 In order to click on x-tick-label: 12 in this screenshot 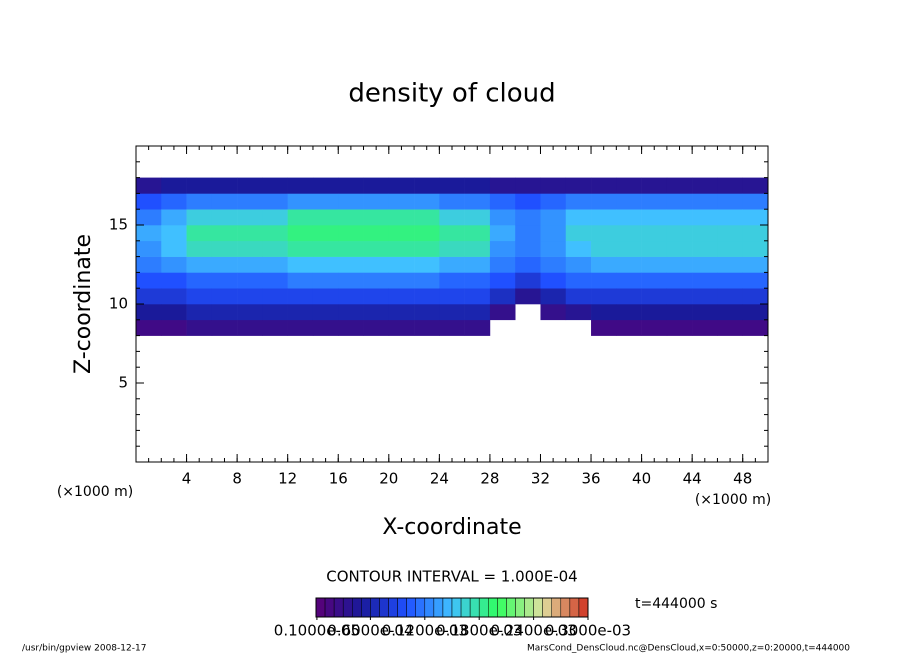, I will do `click(287, 479)`.